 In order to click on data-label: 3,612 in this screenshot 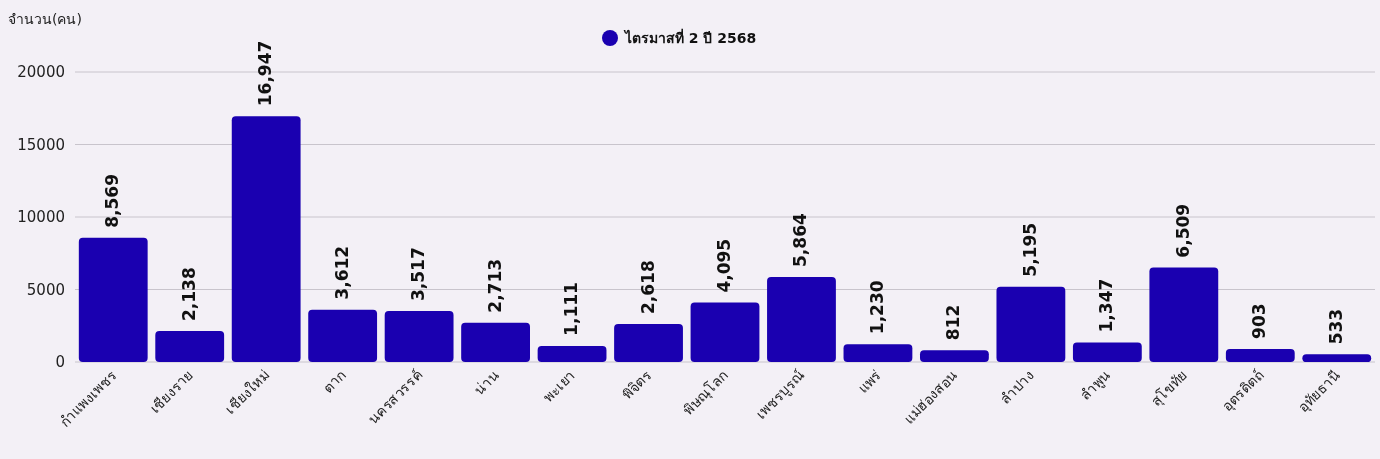, I will do `click(341, 272)`.